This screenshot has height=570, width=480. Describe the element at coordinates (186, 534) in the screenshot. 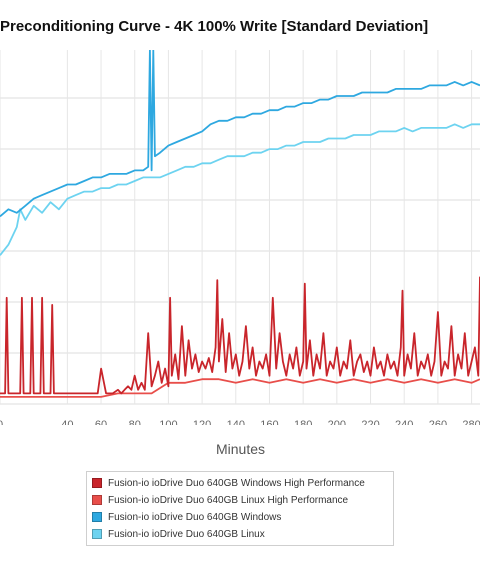

I see `legend-label: Fusion-io ioDrive Duo 640GB Linux` at that location.